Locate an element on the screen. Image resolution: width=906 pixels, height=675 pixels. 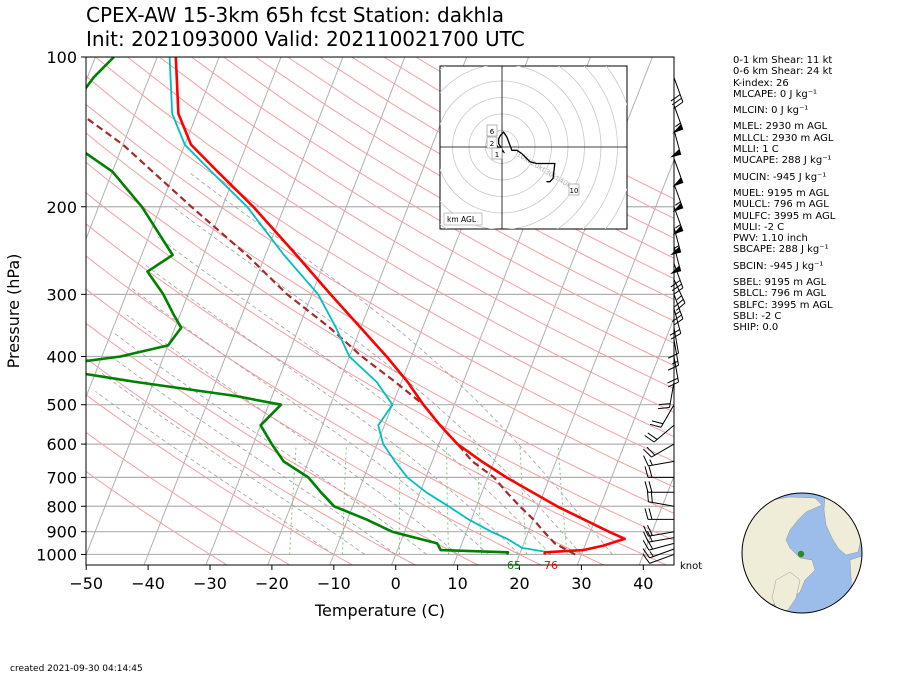
stat-mulfc: MULFC: 3995 m AGL is located at coordinates (784, 216).